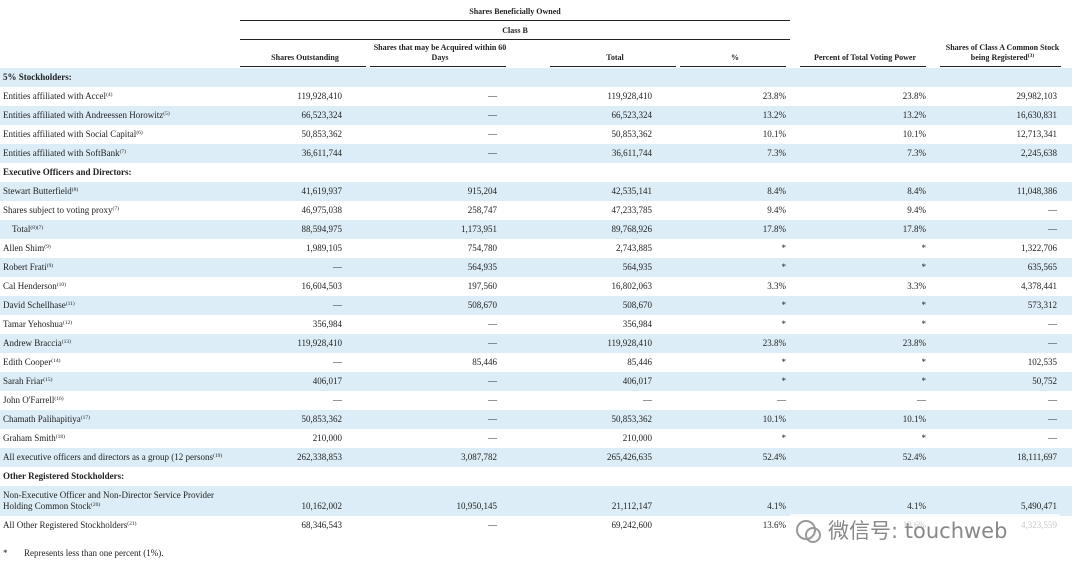 Image resolution: width=1080 pixels, height=579 pixels. I want to click on section-label: 5% Stockholders:, so click(37, 77).